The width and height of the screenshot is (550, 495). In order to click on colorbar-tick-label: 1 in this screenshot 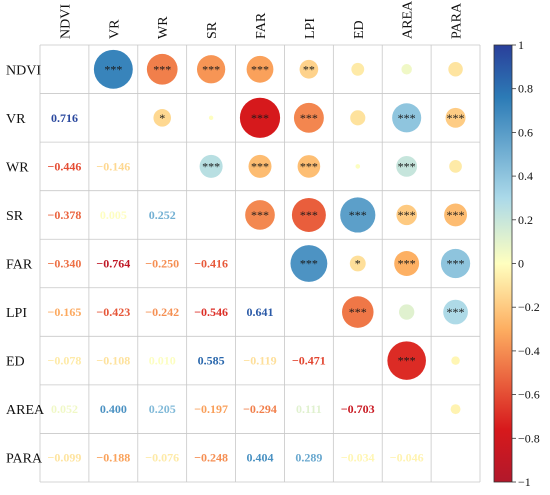, I will do `click(521, 45)`.